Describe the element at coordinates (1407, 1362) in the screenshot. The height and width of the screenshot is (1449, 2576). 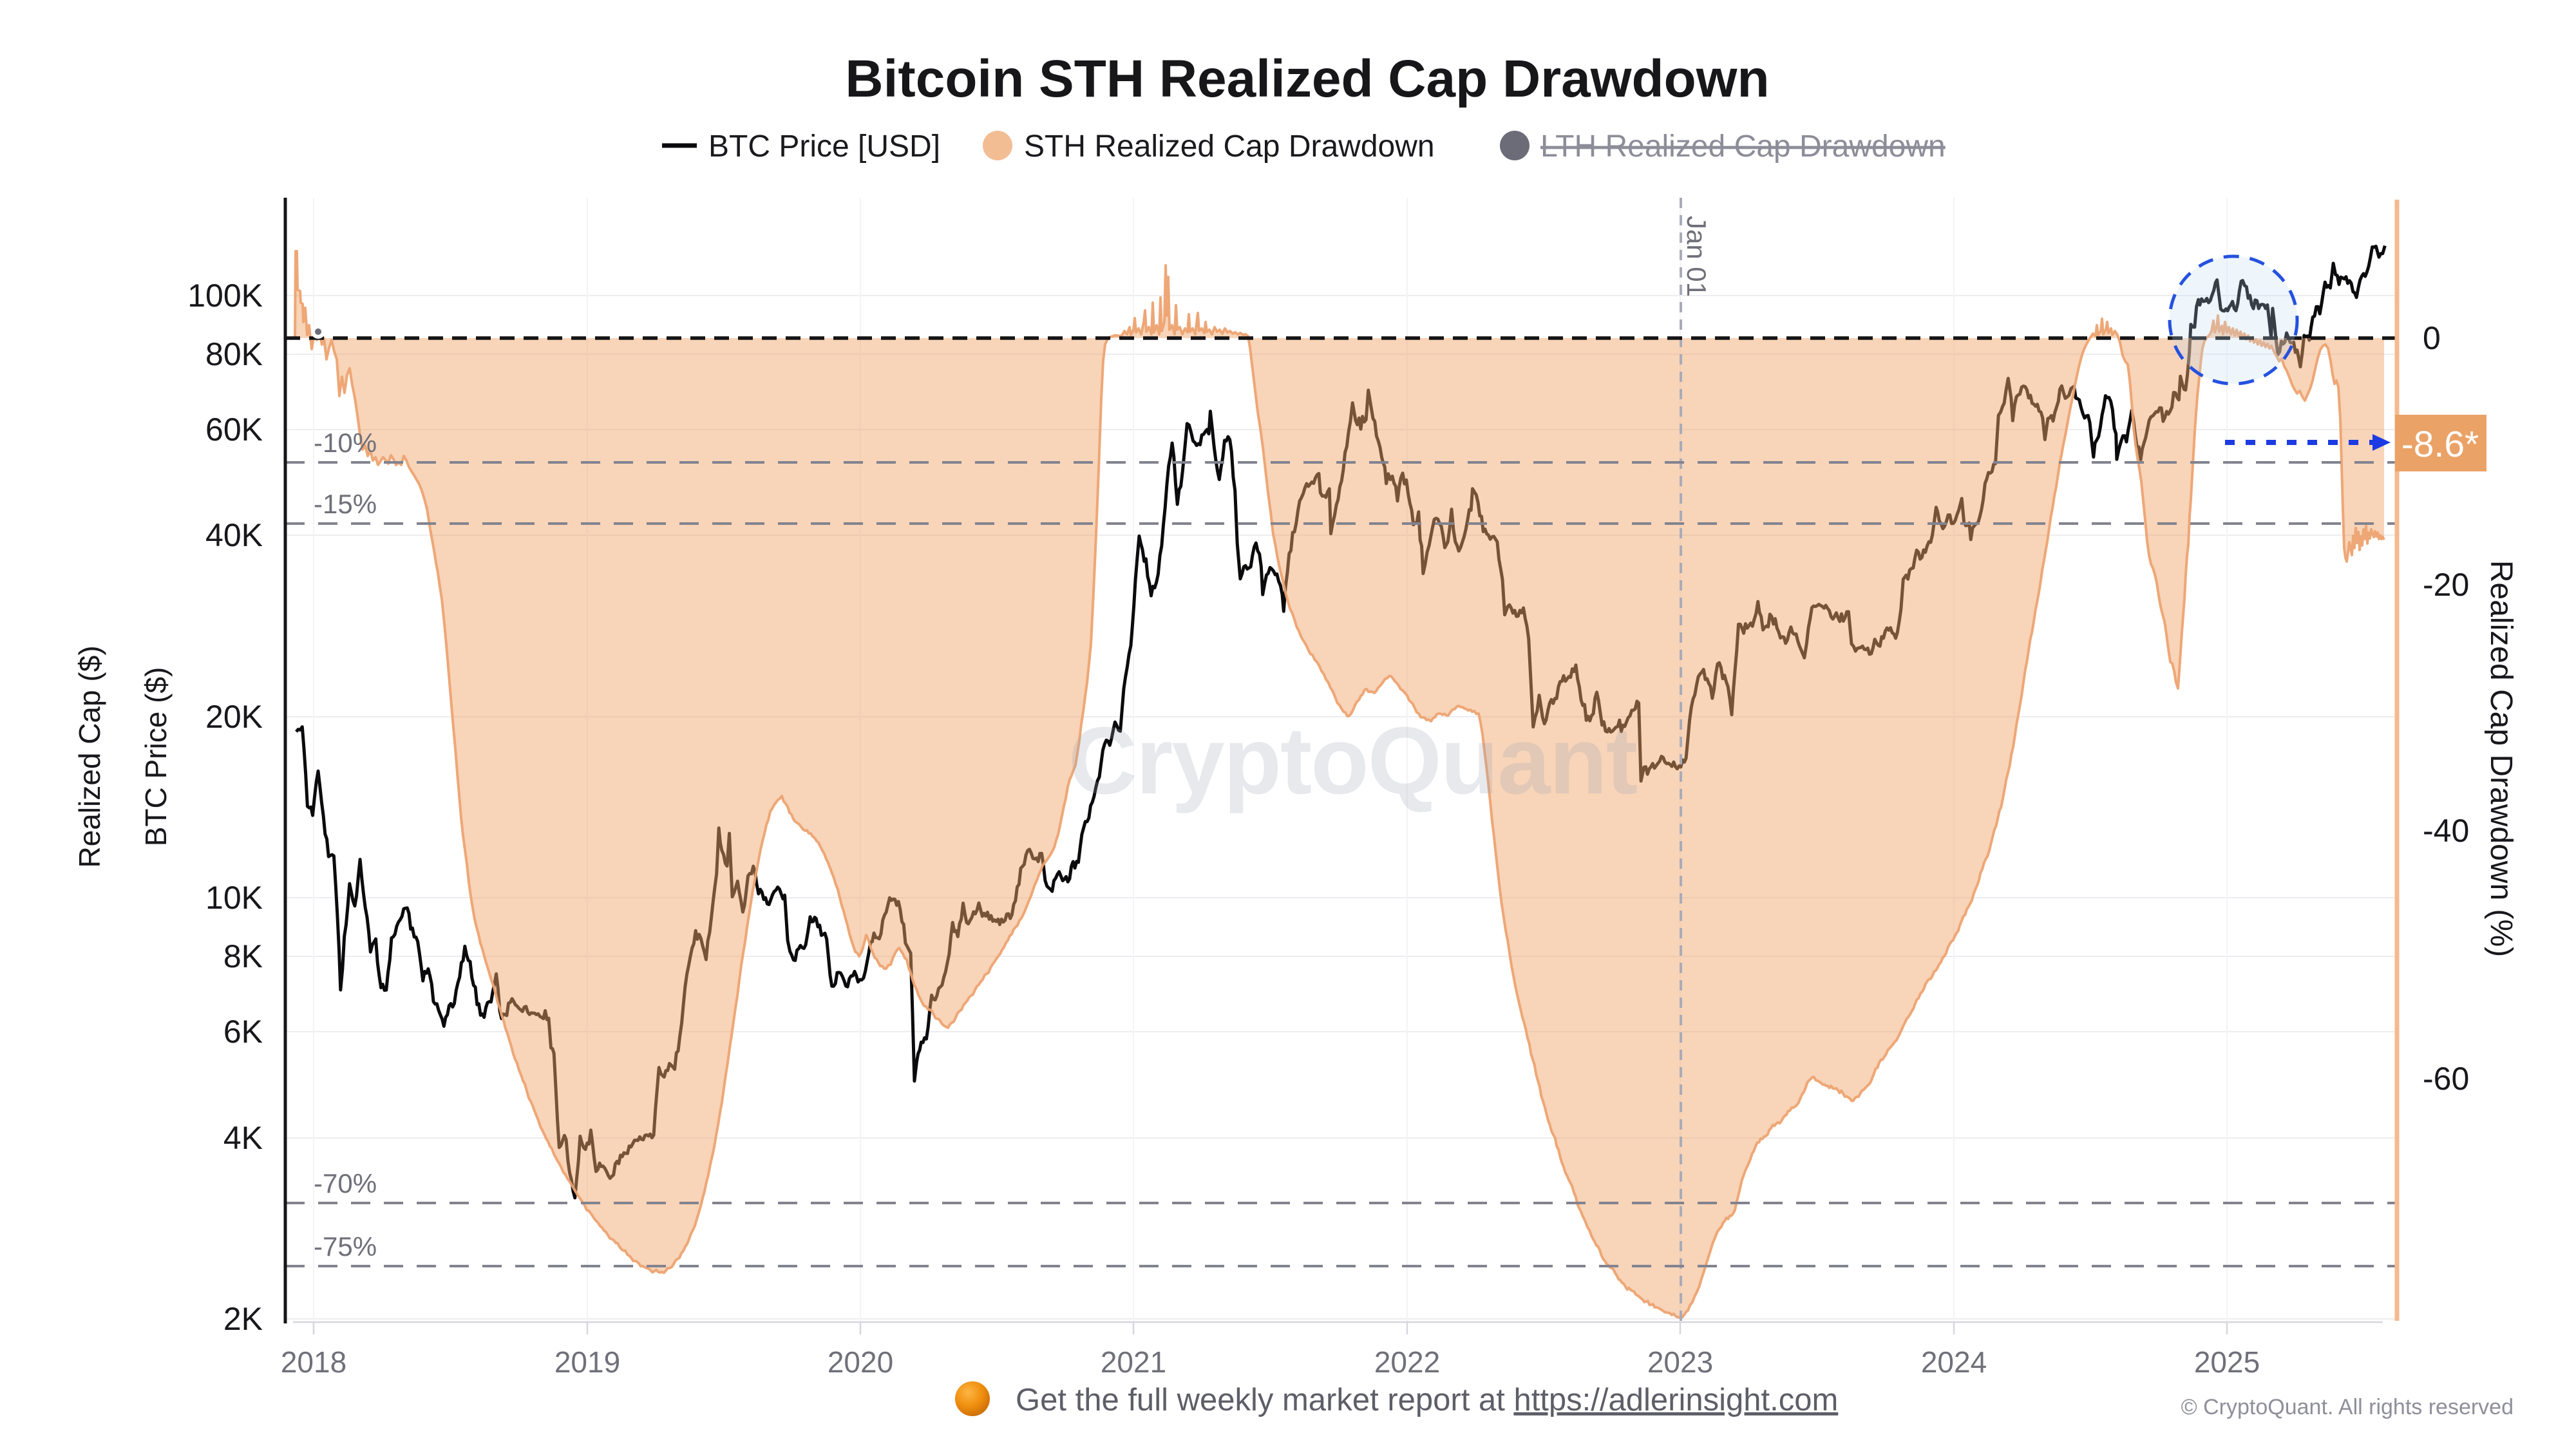
I see `svg-text: 2022` at that location.